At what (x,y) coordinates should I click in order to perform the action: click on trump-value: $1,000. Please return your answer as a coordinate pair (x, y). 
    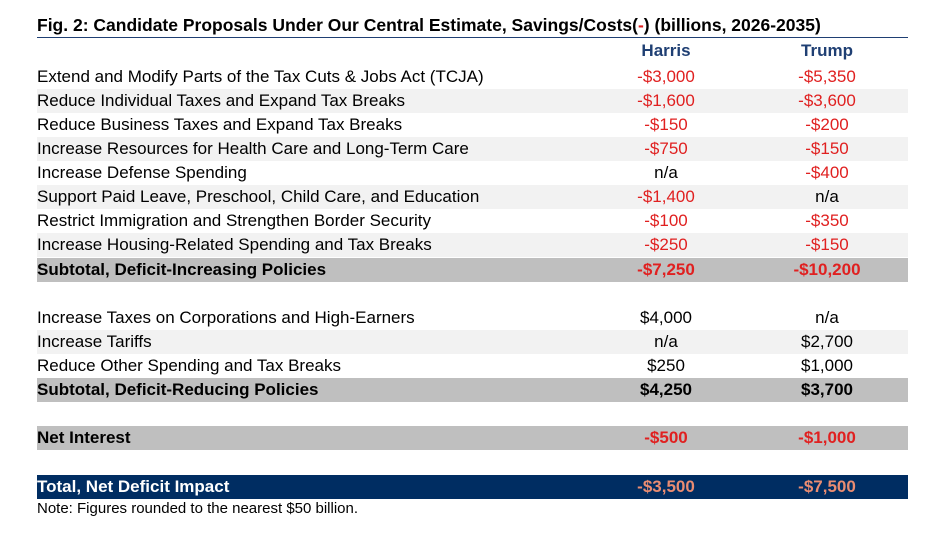
    Looking at the image, I should click on (827, 365).